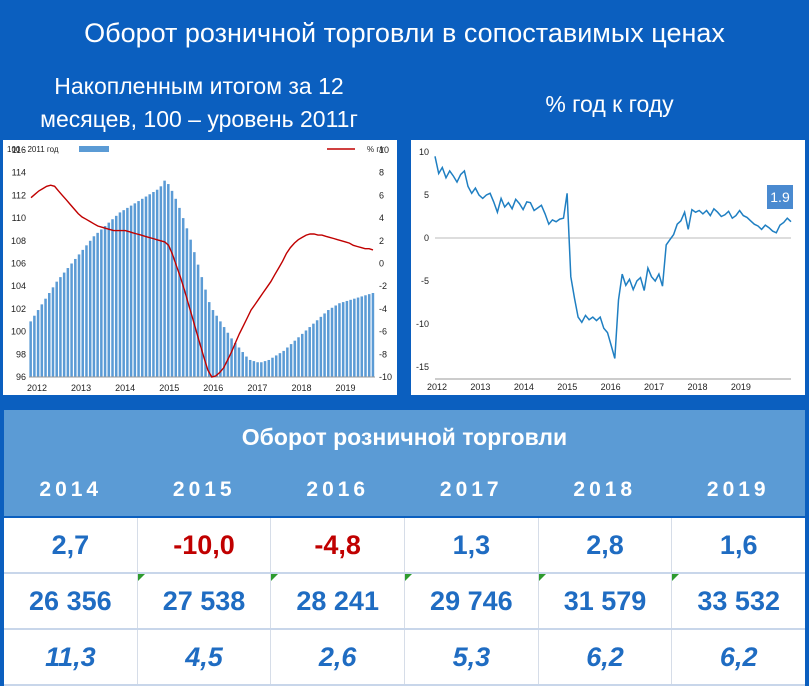  Describe the element at coordinates (426, 238) in the screenshot. I see `y-tick-label: 0` at that location.